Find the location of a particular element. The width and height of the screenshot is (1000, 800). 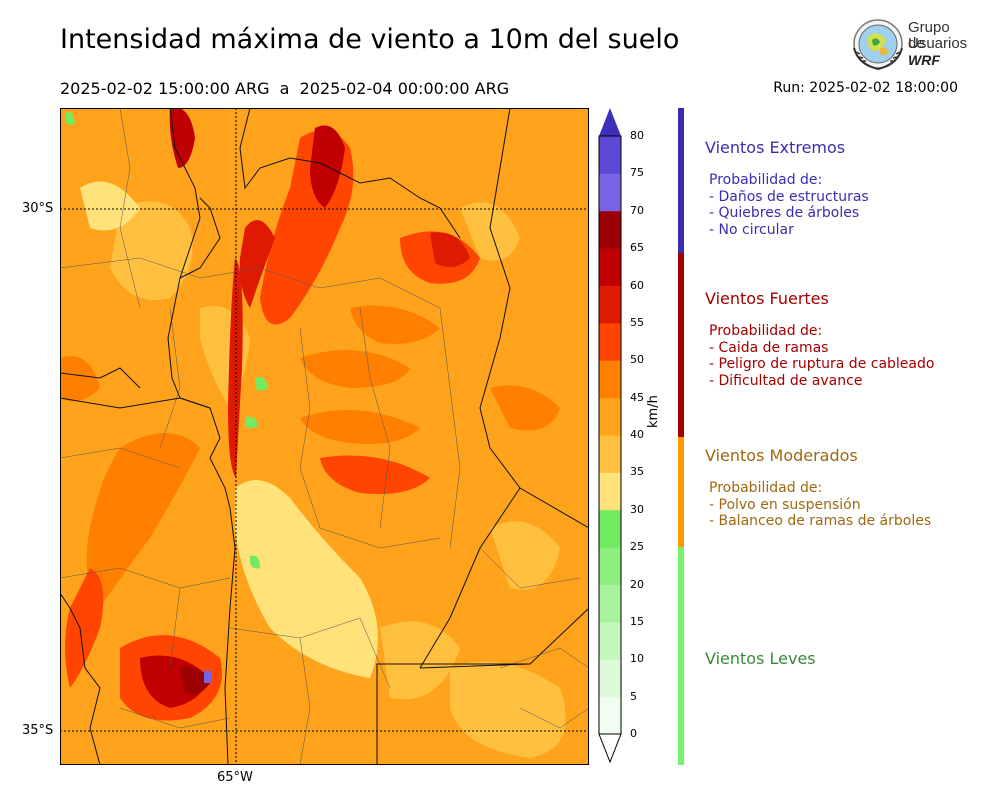

colorbar-tick-label: 30 is located at coordinates (637, 509).